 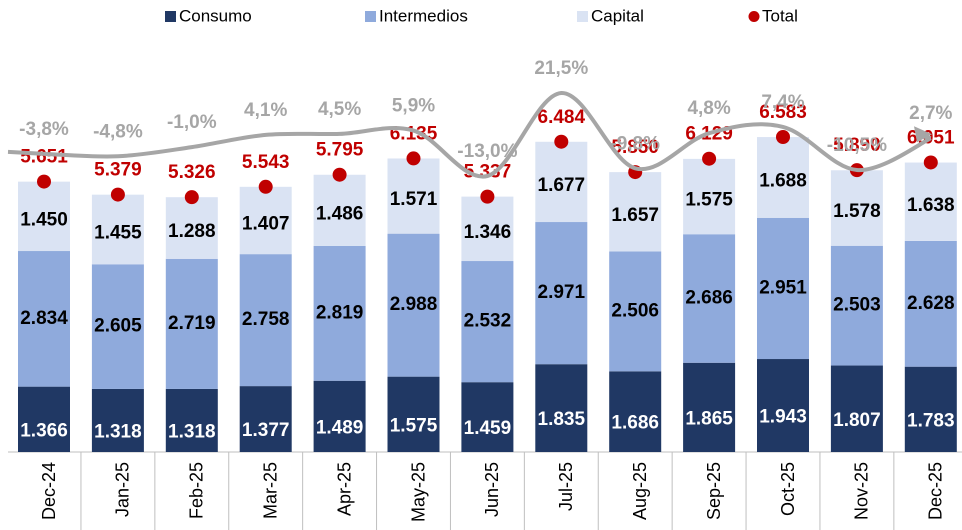 What do you see at coordinates (635, 147) in the screenshot?
I see `total-label: 5.850` at bounding box center [635, 147].